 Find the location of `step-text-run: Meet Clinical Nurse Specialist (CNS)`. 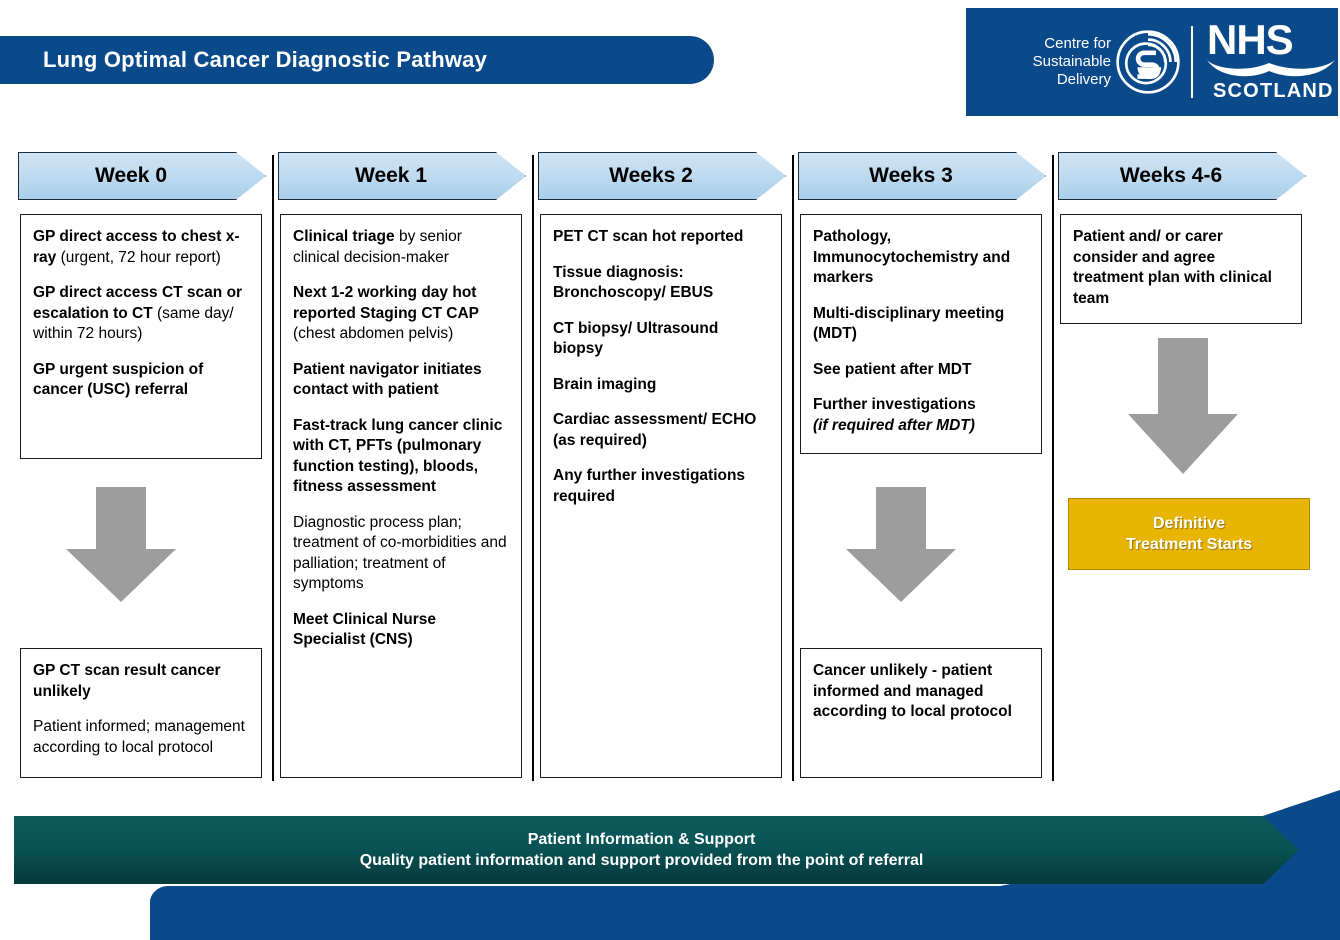

step-text-run: Meet Clinical Nurse Specialist (CNS) is located at coordinates (364, 629).